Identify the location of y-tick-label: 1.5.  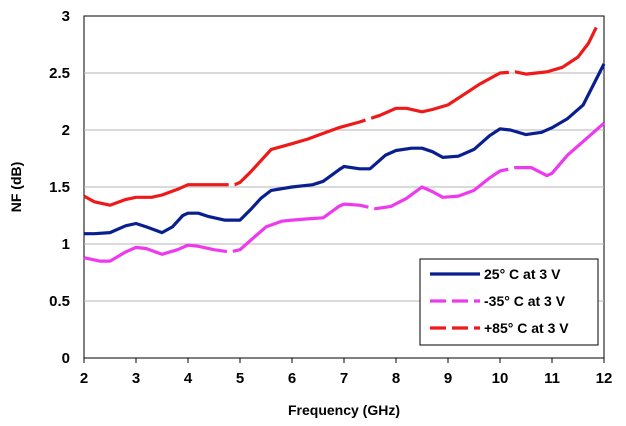
(59, 187).